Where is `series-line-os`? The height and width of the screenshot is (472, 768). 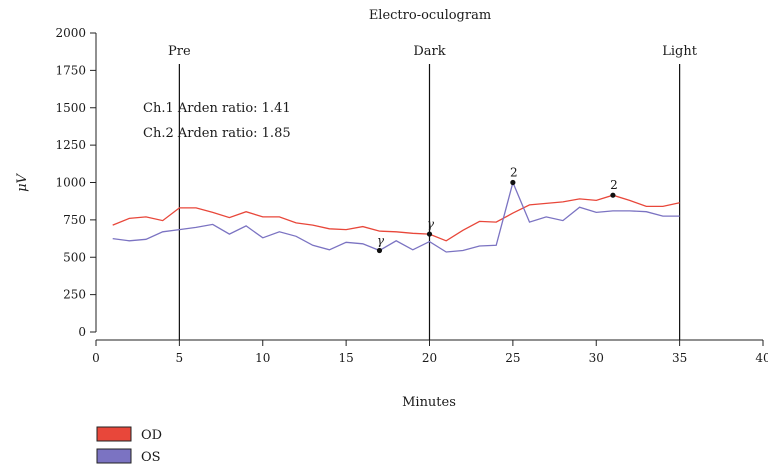
series-line-os is located at coordinates (396, 216).